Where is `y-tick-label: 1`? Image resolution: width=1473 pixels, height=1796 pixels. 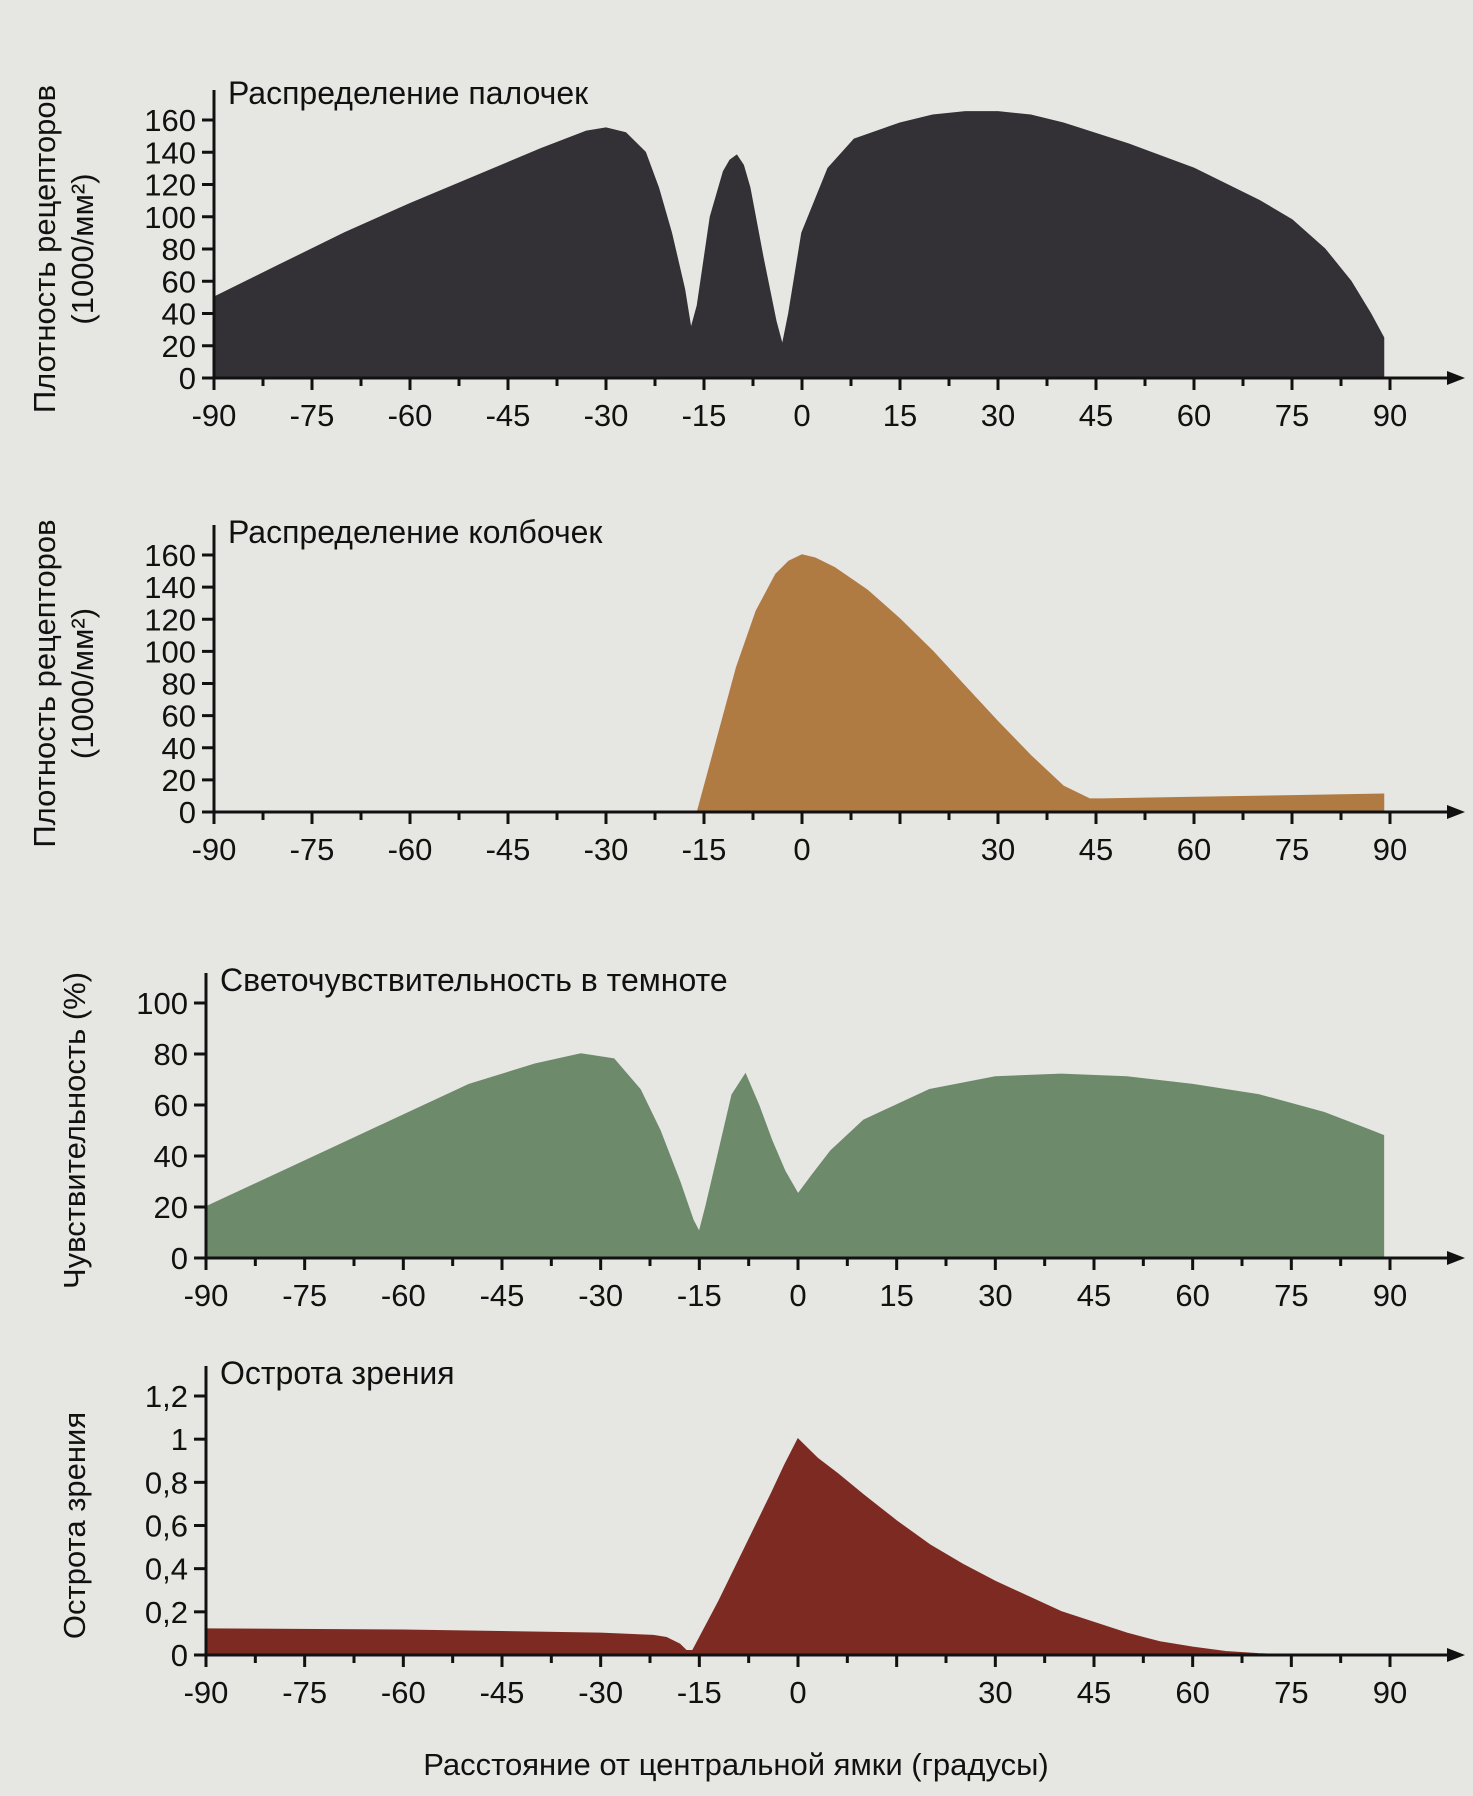
y-tick-label: 1 is located at coordinates (179, 1439).